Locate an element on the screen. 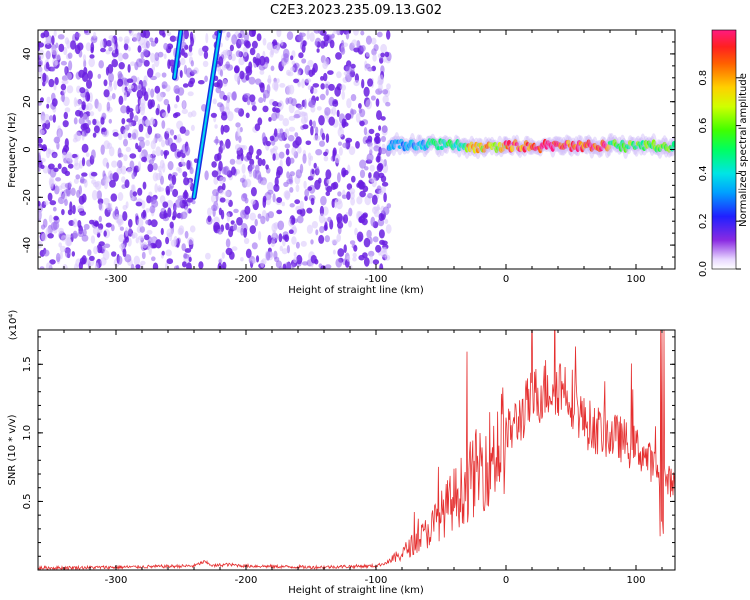  y-tick-label: 1.5 is located at coordinates (27, 364).